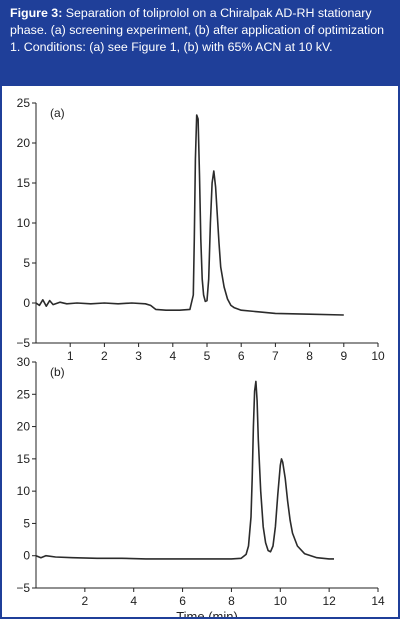 The height and width of the screenshot is (619, 400). Describe the element at coordinates (57, 372) in the screenshot. I see `panel-label: (b)` at that location.